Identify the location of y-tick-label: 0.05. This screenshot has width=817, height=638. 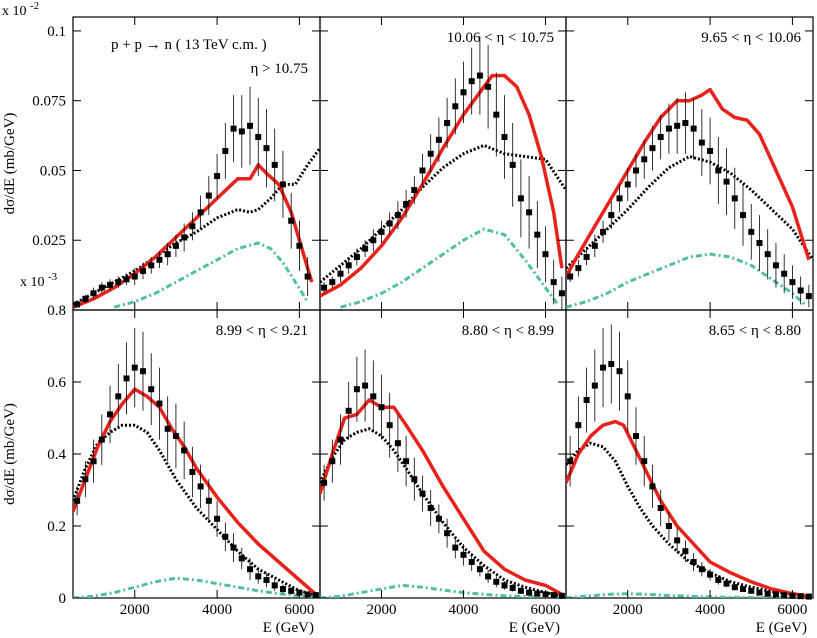
(53, 171).